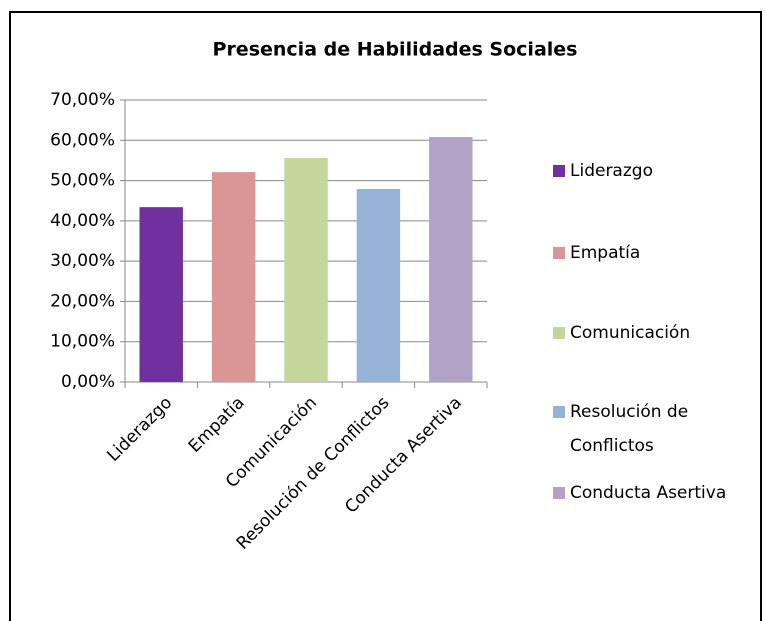 This screenshot has height=621, width=765. Describe the element at coordinates (395, 50) in the screenshot. I see `chart-title: Presencia de Habilidades Sociales` at that location.